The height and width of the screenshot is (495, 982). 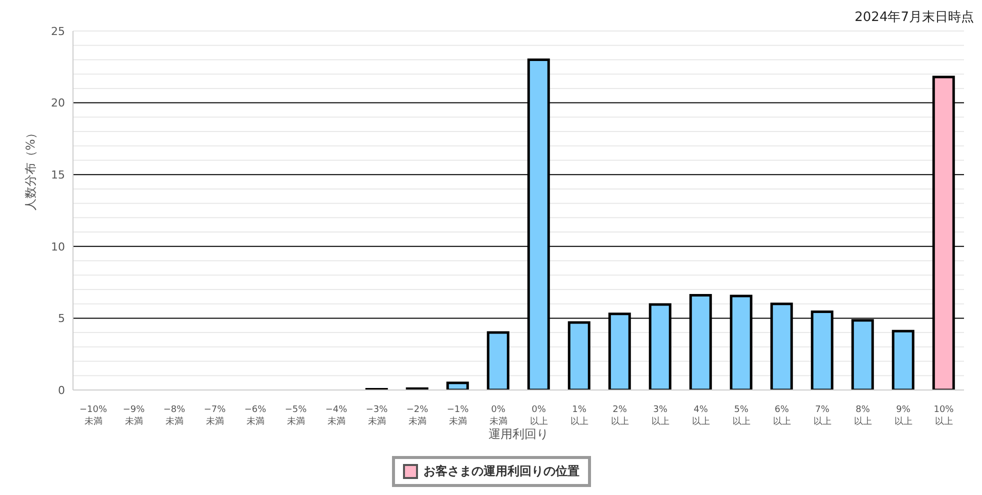 What do you see at coordinates (93, 416) in the screenshot?
I see `x-tick-label: −10% 未満` at bounding box center [93, 416].